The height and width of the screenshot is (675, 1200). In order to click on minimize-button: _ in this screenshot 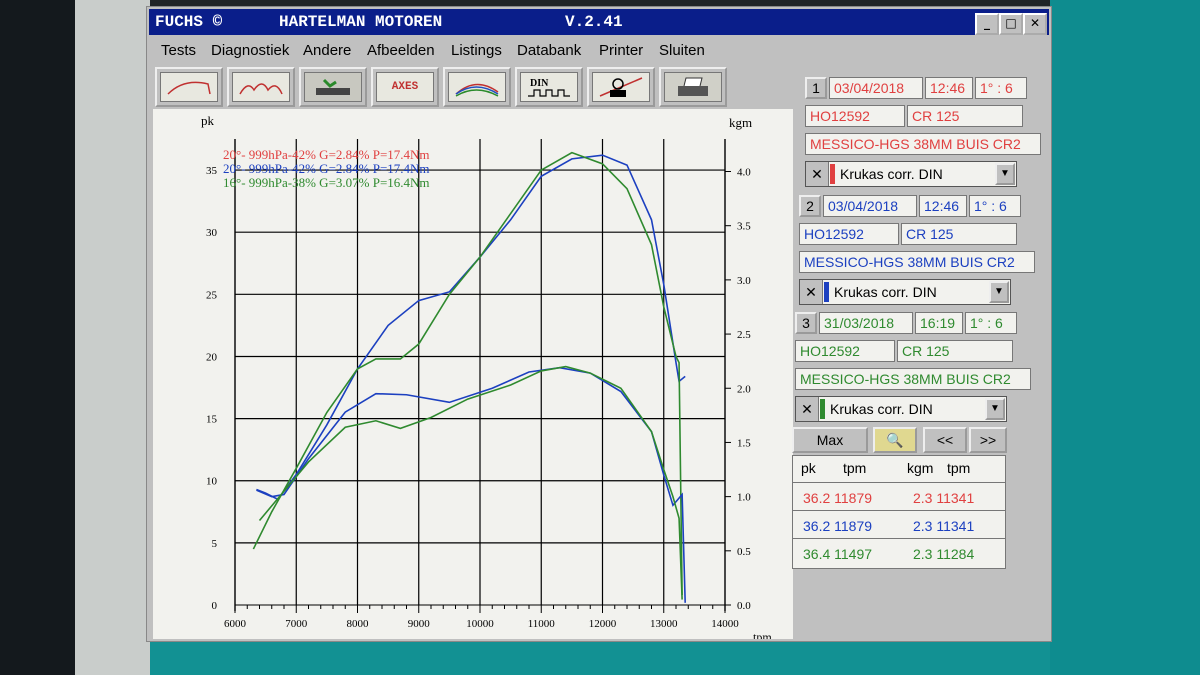, I will do `click(987, 24)`.